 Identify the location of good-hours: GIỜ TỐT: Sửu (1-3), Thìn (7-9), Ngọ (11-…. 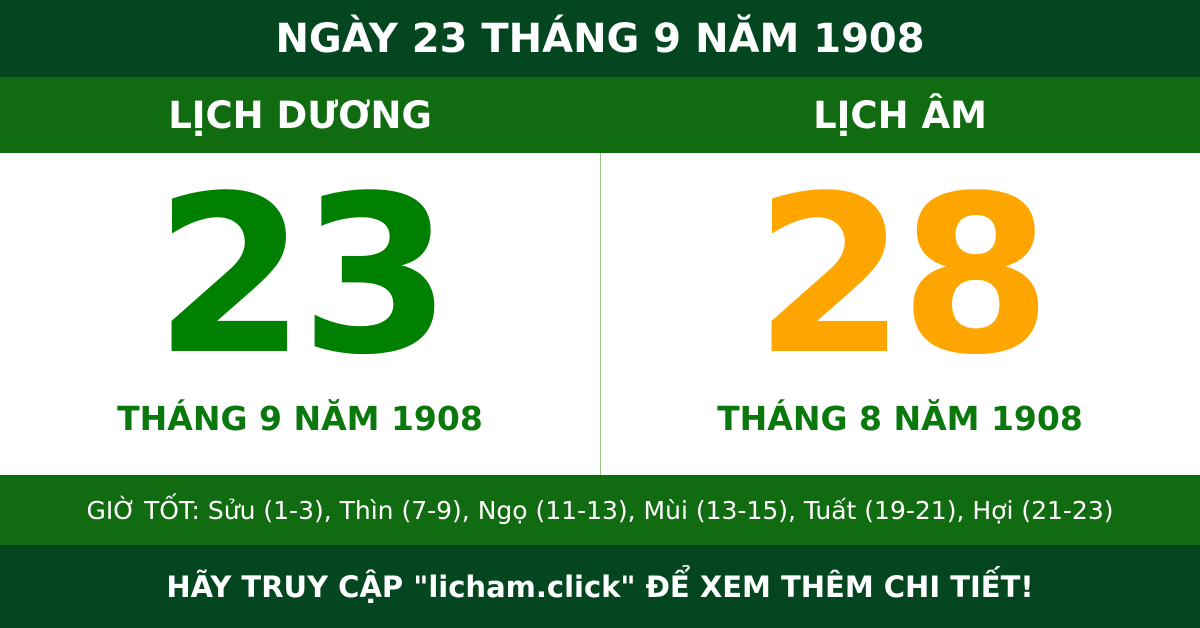
(600, 510).